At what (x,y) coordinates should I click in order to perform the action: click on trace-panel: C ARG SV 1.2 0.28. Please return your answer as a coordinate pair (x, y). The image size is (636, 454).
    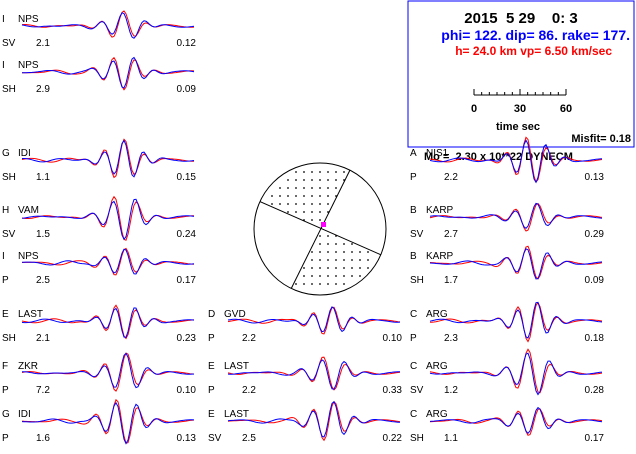
    Looking at the image, I should click on (507, 372).